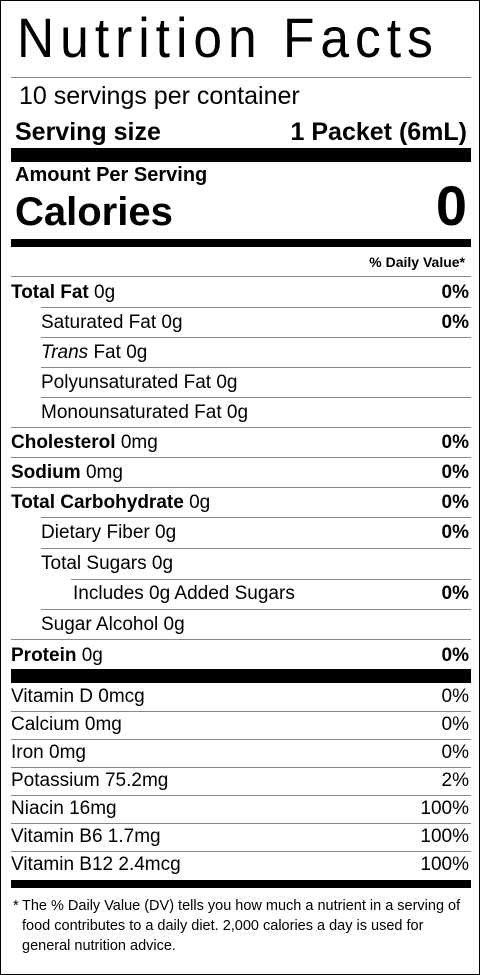 The height and width of the screenshot is (975, 480). I want to click on vitamin-name: Iron 0mg, so click(48, 752).